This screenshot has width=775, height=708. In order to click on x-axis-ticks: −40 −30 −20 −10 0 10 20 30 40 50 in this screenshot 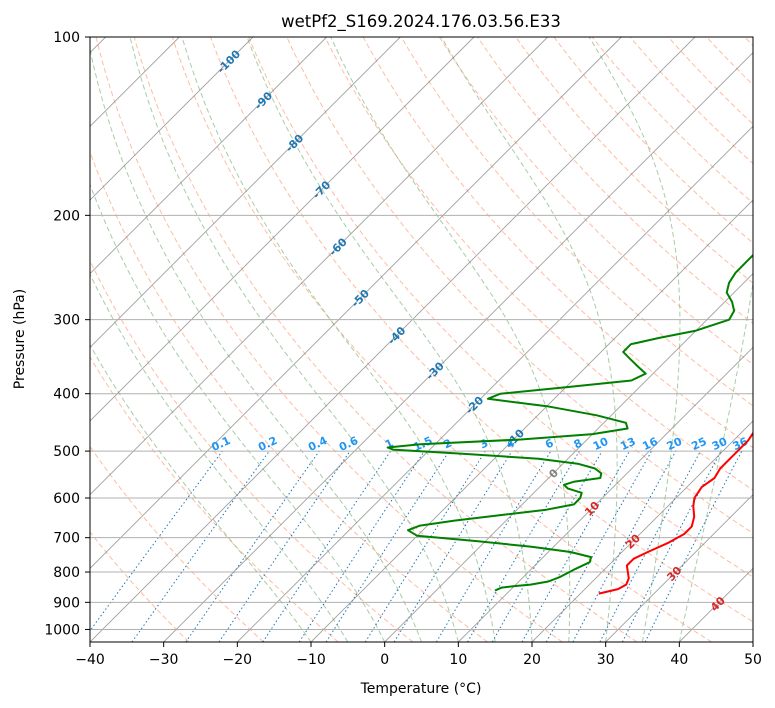, I will do `click(418, 655)`.